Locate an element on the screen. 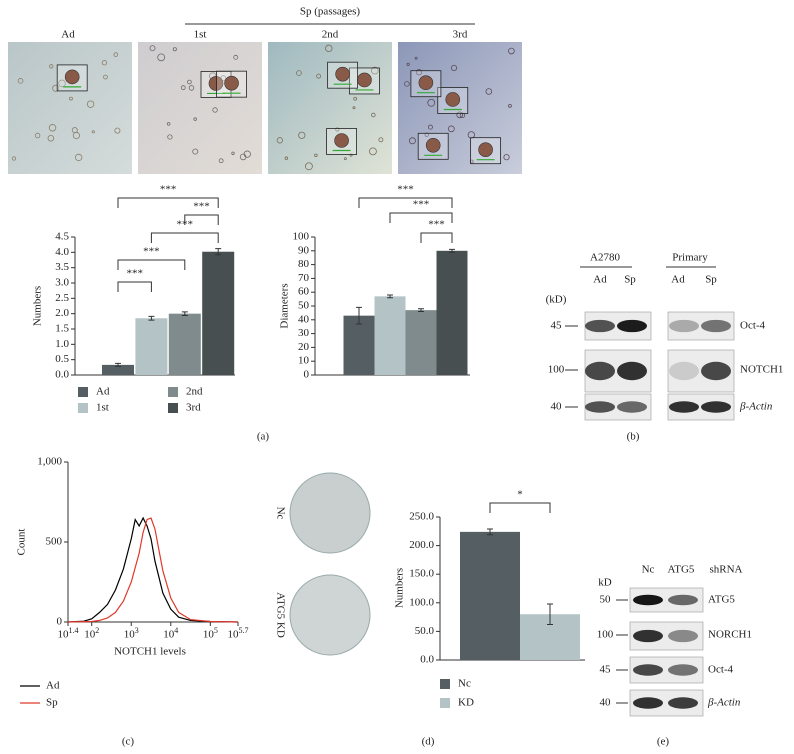 The image size is (794, 754). colony-plate is located at coordinates (330, 513).